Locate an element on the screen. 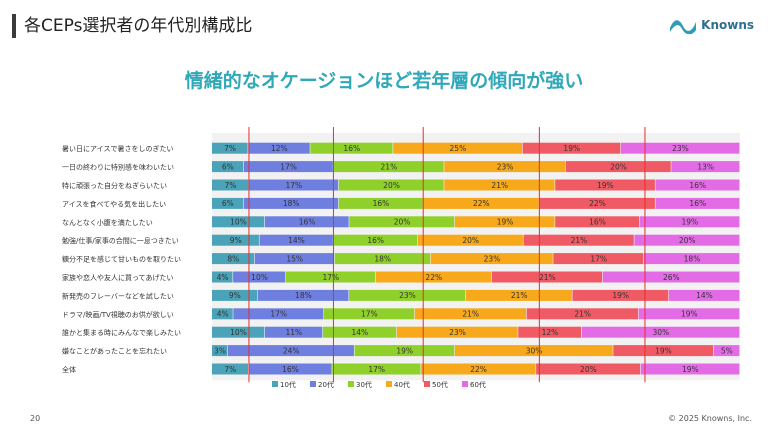  data-label: 7% is located at coordinates (230, 369).